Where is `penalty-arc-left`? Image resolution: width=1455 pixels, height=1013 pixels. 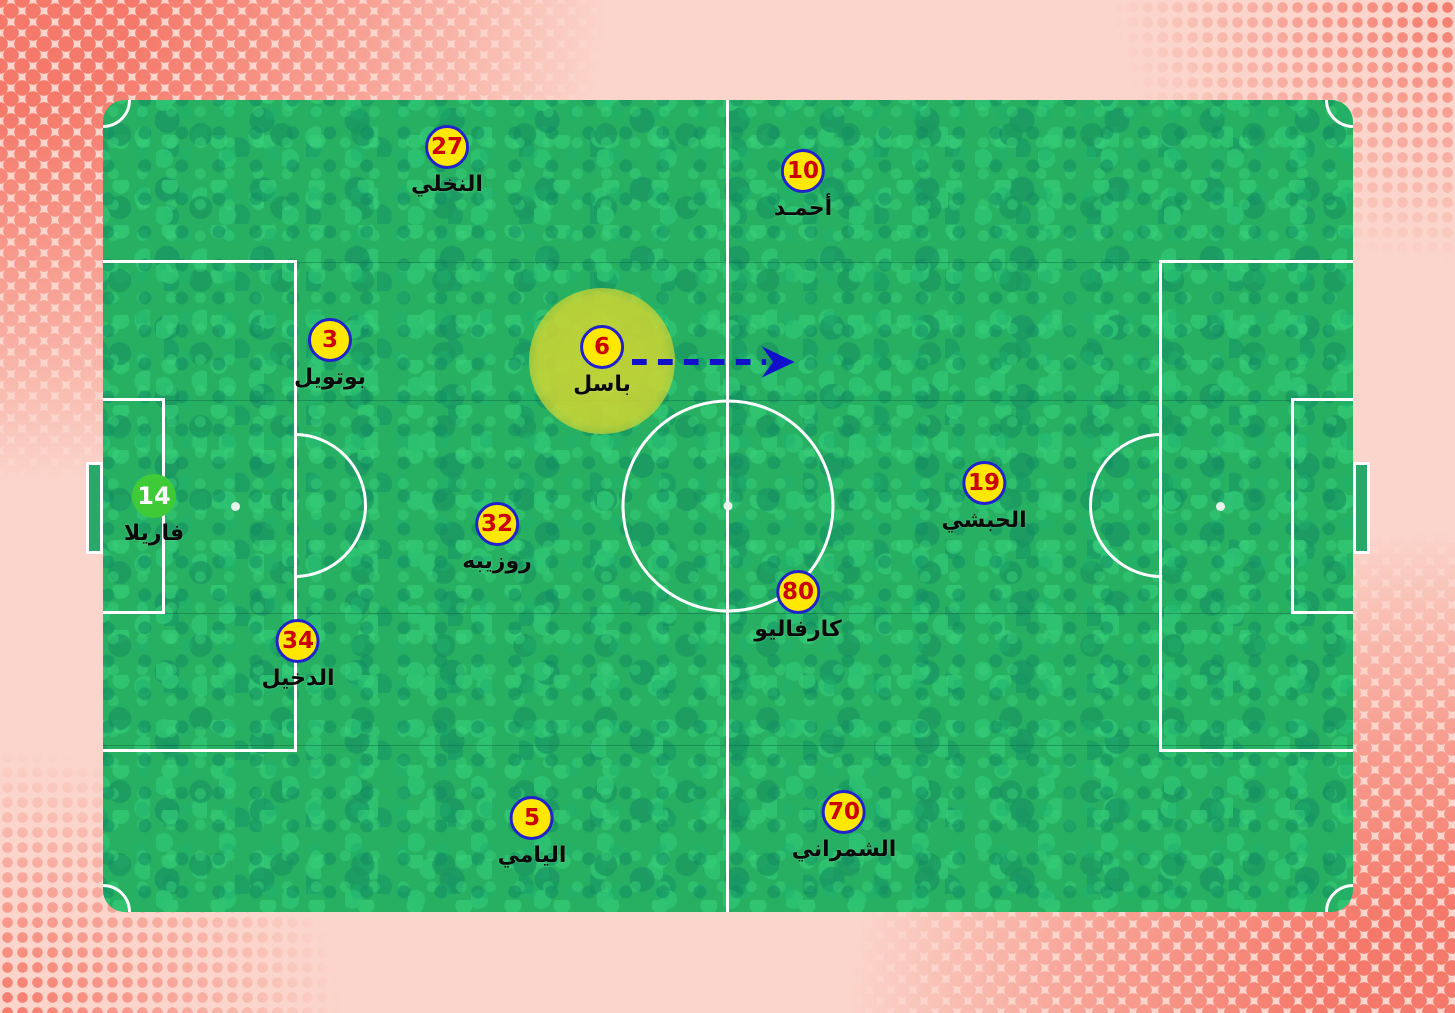
penalty-arc-left is located at coordinates (347, 505).